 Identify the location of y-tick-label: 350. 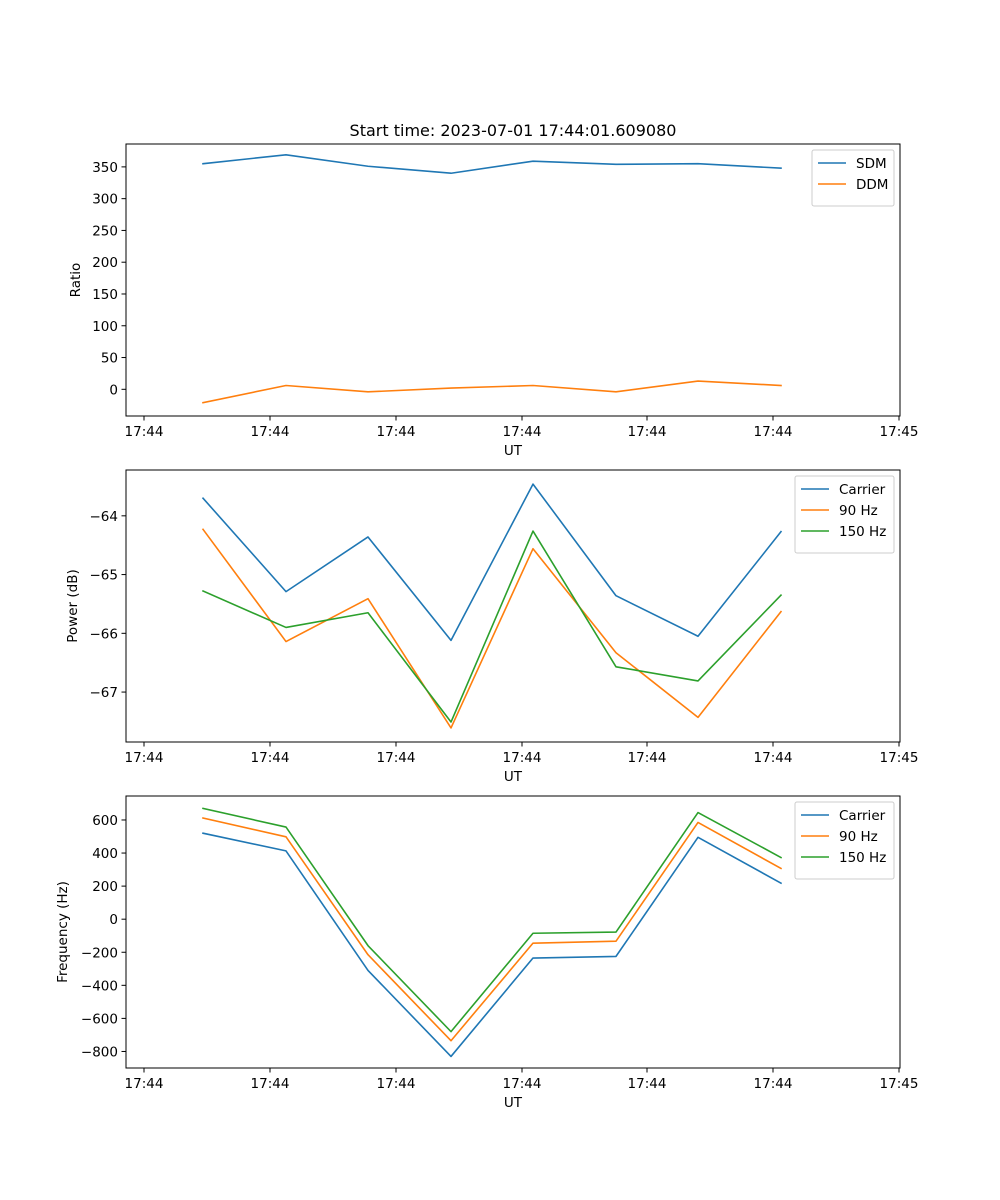
(105, 168).